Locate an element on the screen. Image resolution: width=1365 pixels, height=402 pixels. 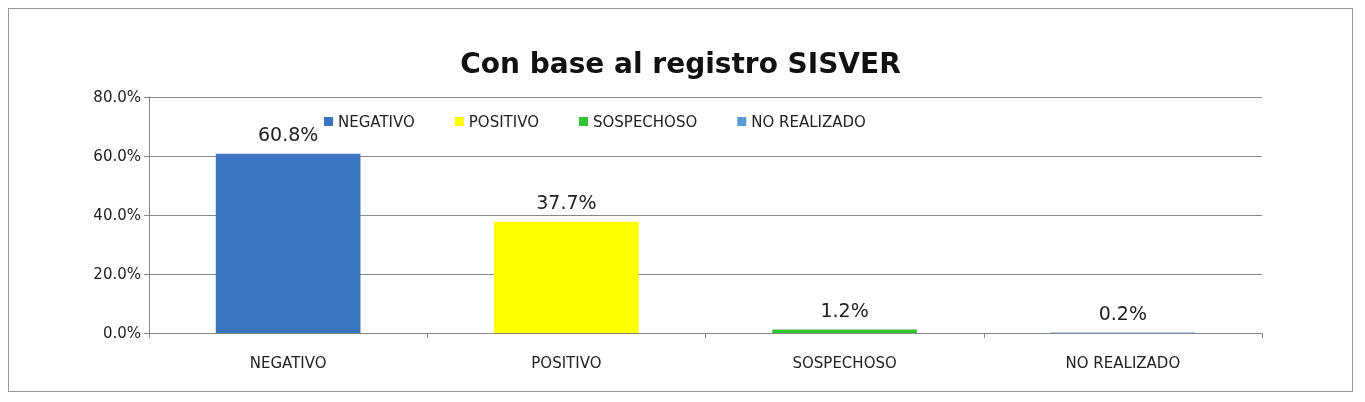
chart-title: Con base al registro SISVER is located at coordinates (680, 63).